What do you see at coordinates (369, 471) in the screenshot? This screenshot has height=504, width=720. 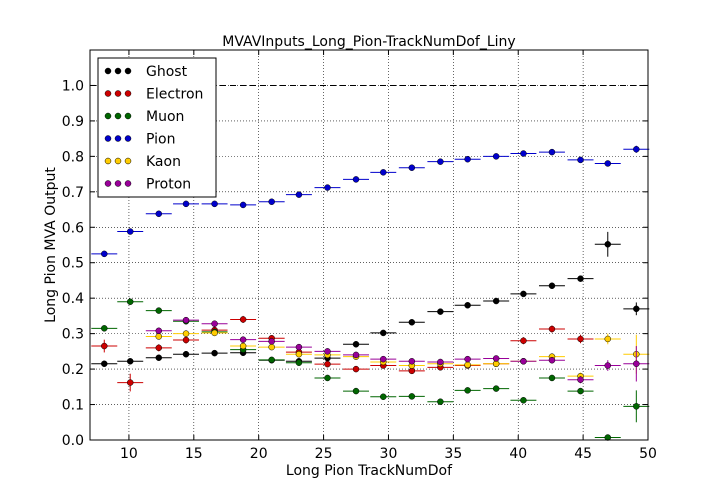 I see `x-axis-label: Long Pion TrackNumDof` at bounding box center [369, 471].